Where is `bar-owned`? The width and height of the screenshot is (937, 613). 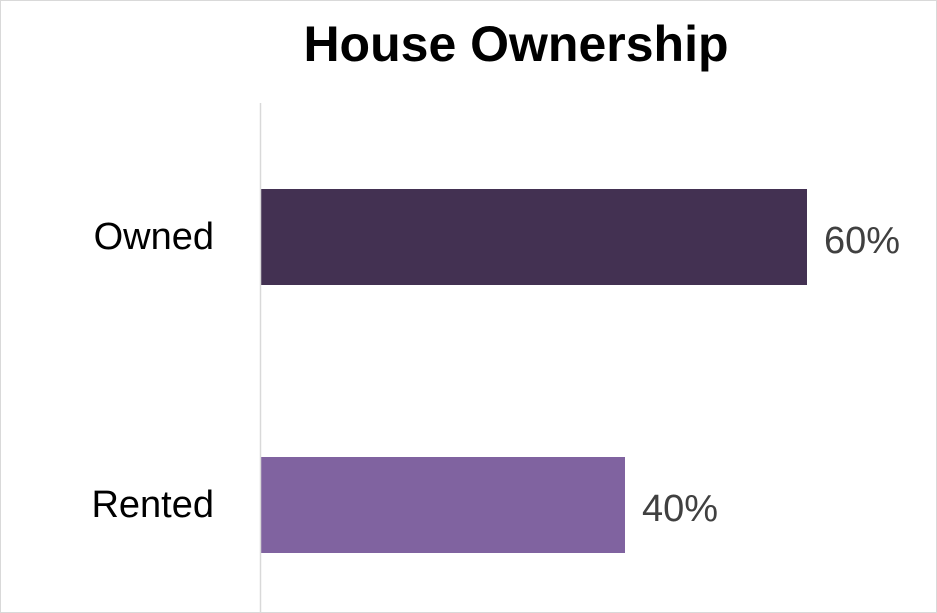
bar-owned is located at coordinates (534, 237).